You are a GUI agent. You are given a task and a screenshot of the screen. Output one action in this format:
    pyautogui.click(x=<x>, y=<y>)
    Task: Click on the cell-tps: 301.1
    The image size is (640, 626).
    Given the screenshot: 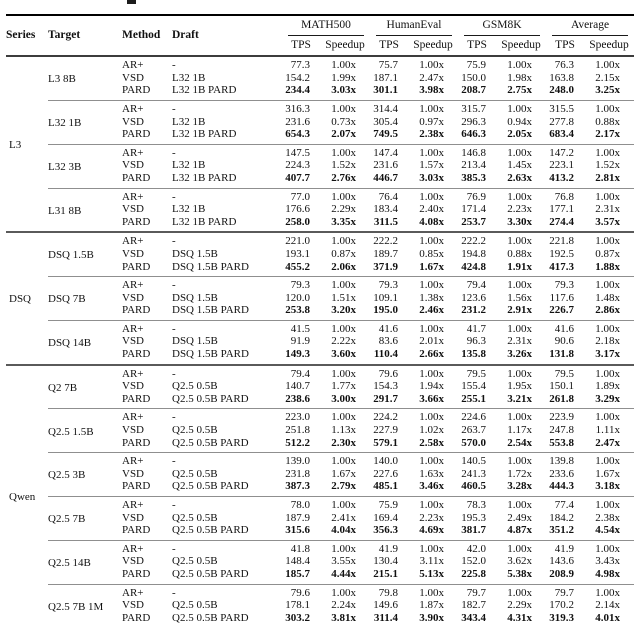 What is the action you would take?
    pyautogui.click(x=385, y=90)
    